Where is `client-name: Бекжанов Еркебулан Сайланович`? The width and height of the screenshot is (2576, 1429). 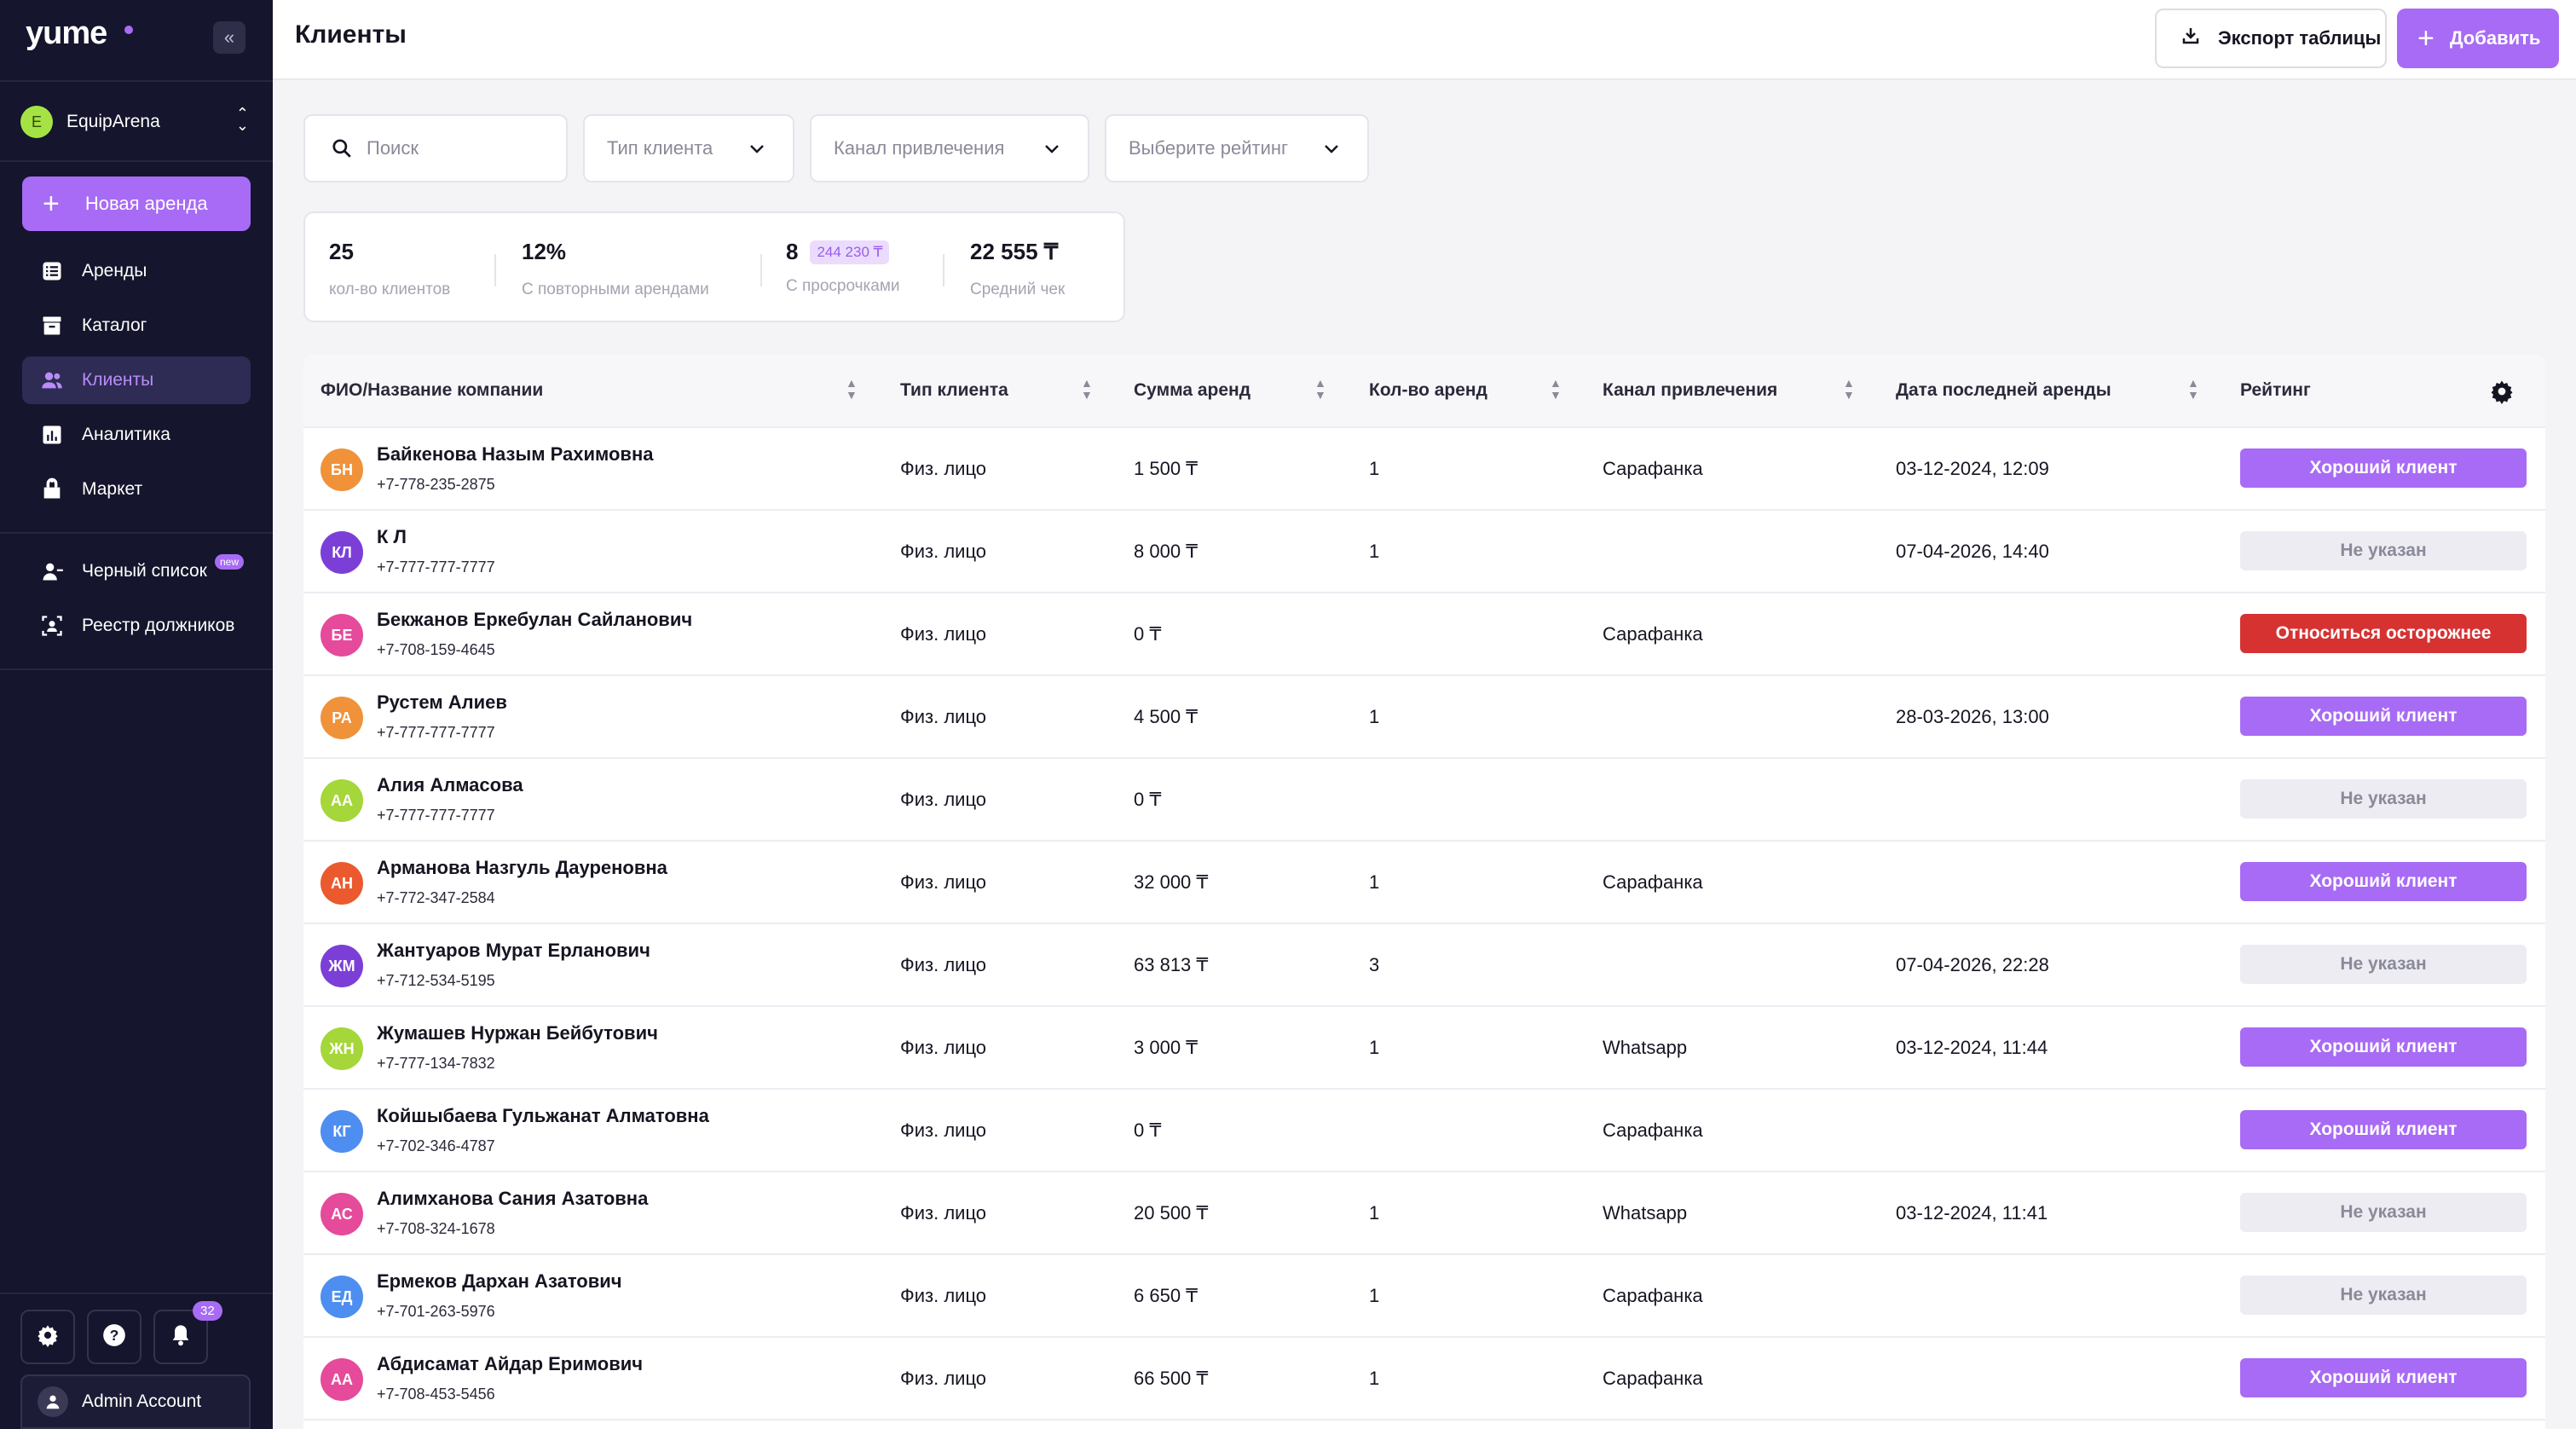 client-name: Бекжанов Еркебулан Сайланович is located at coordinates (535, 619).